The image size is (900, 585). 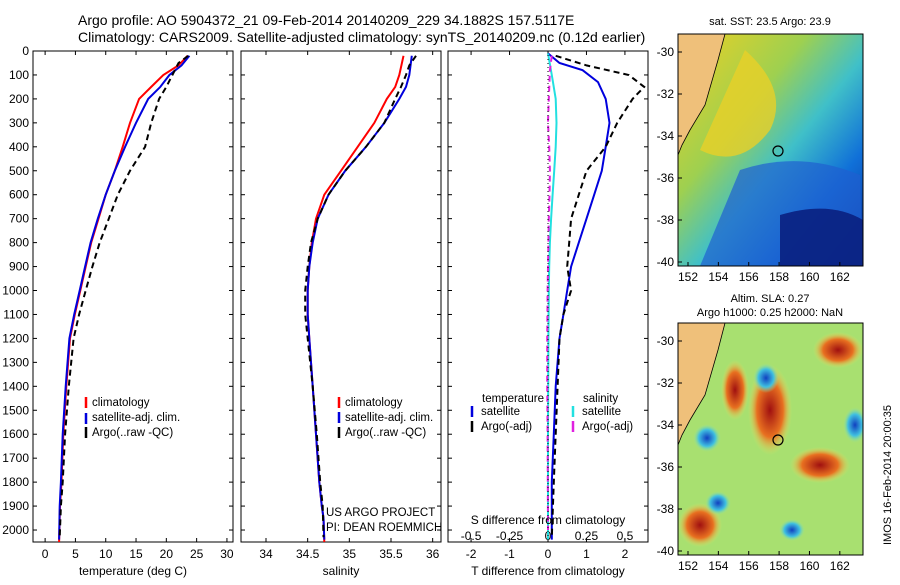 What do you see at coordinates (15, 506) in the screenshot?
I see `depth-tick-label: 1900` at bounding box center [15, 506].